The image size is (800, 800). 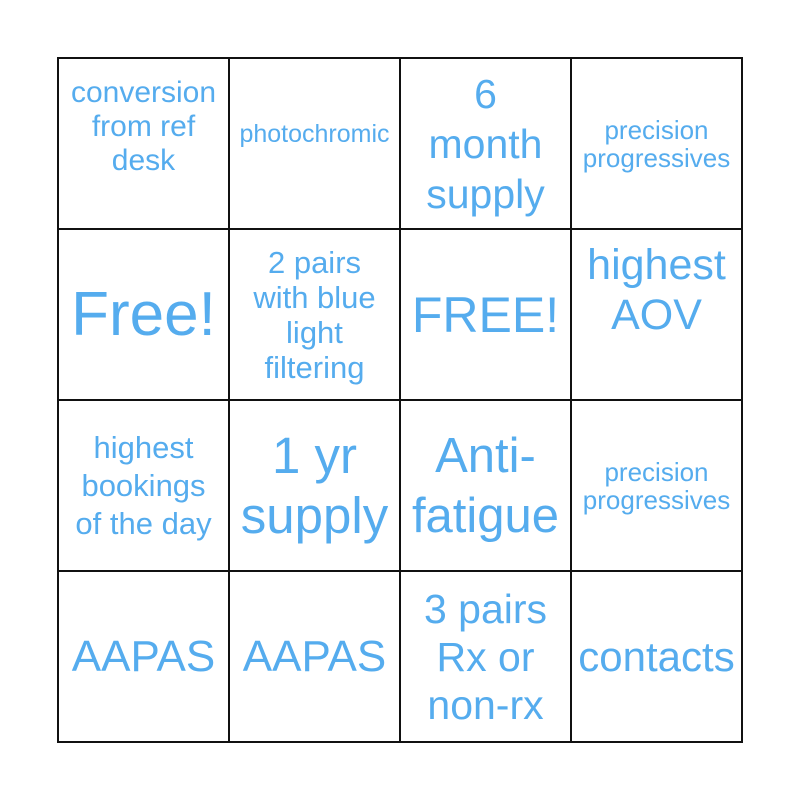 I want to click on bingo-cell: Free!, so click(x=143, y=314).